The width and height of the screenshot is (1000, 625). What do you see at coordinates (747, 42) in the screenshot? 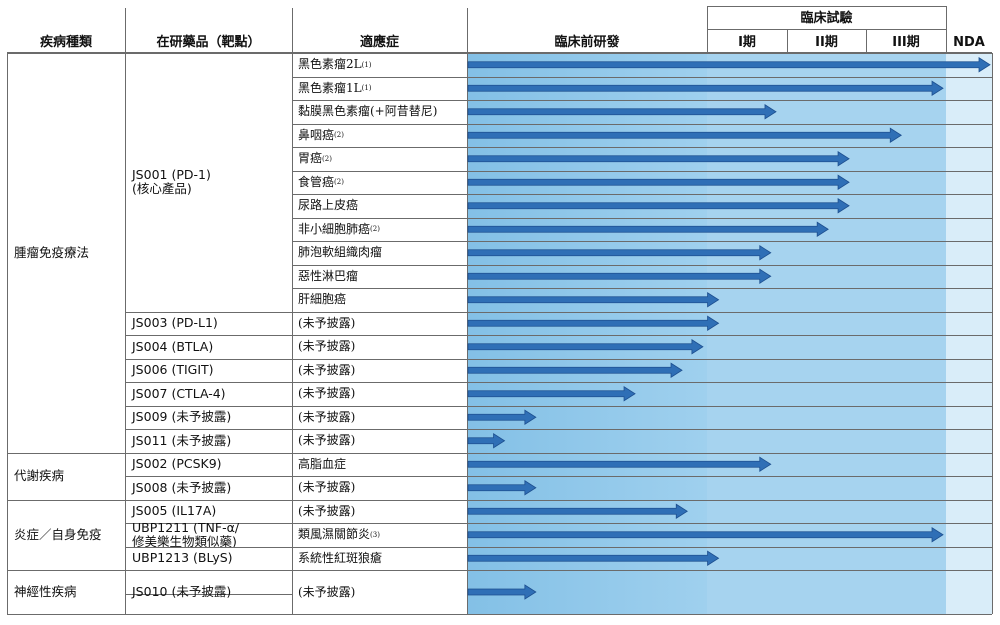
I see `header-phase1: I期` at bounding box center [747, 42].